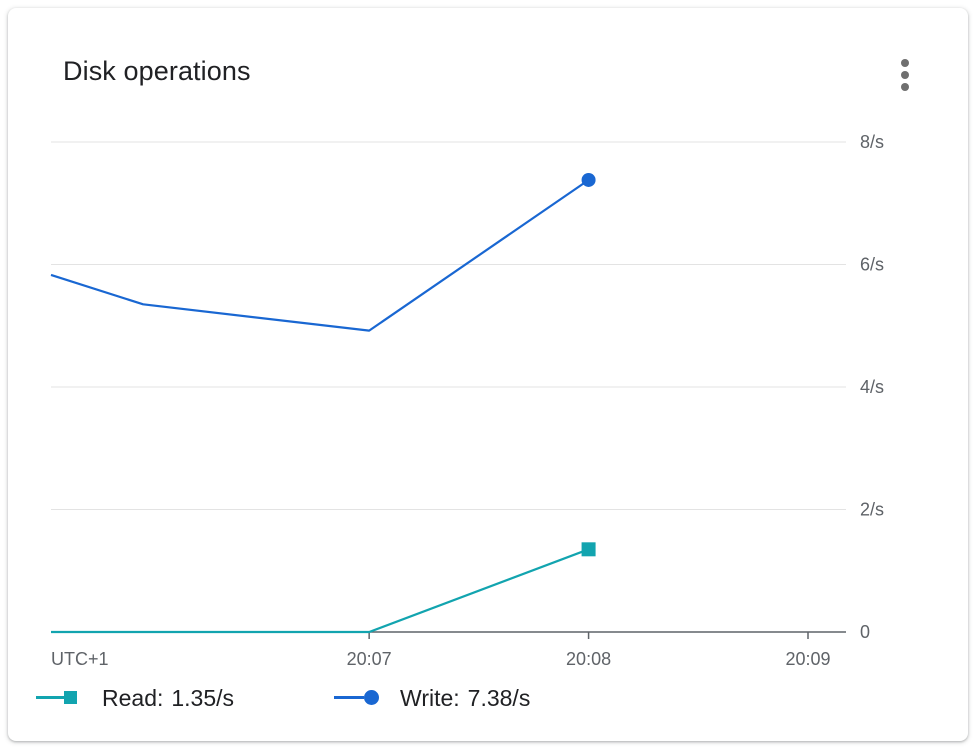 The height and width of the screenshot is (748, 976). Describe the element at coordinates (320, 255) in the screenshot. I see `write-series-line` at that location.